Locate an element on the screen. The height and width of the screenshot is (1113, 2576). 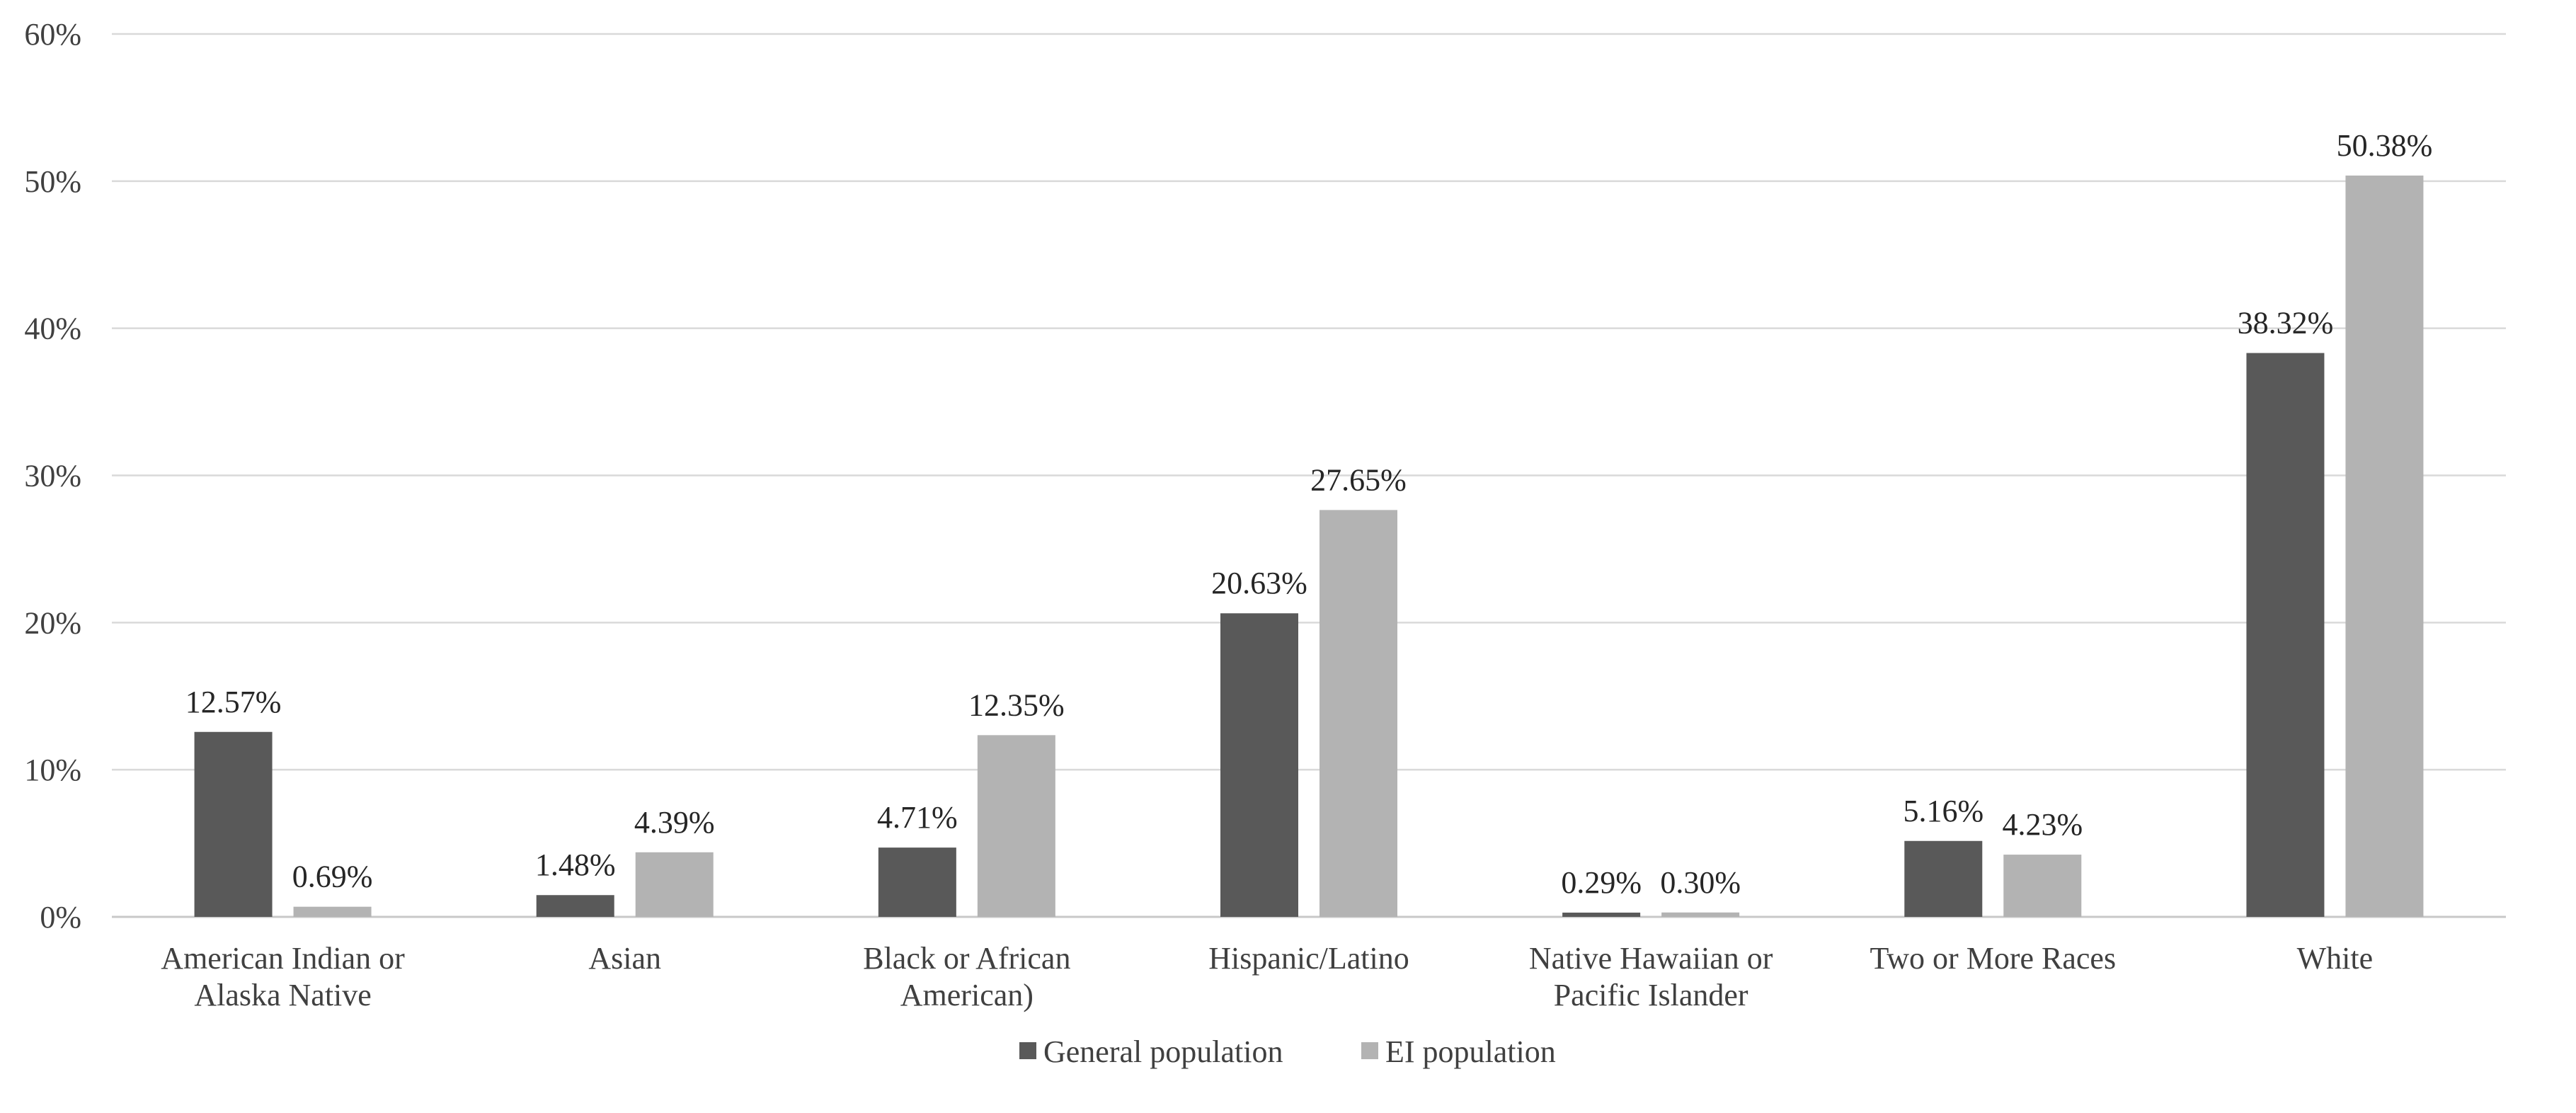
data-label: 50.38% is located at coordinates (2385, 145).